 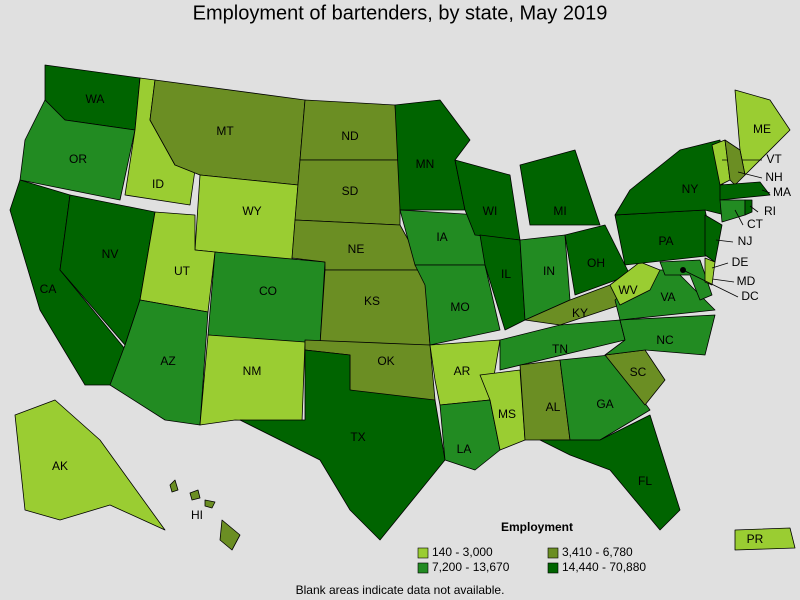 What do you see at coordinates (252, 371) in the screenshot?
I see `state-label: NM` at bounding box center [252, 371].